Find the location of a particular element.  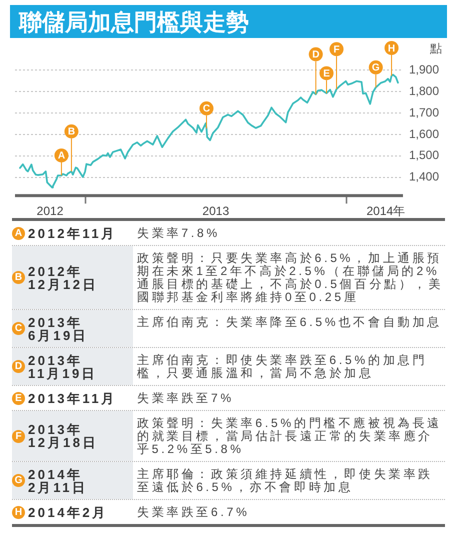

text: 失業率跌至6.7% is located at coordinates (193, 512).